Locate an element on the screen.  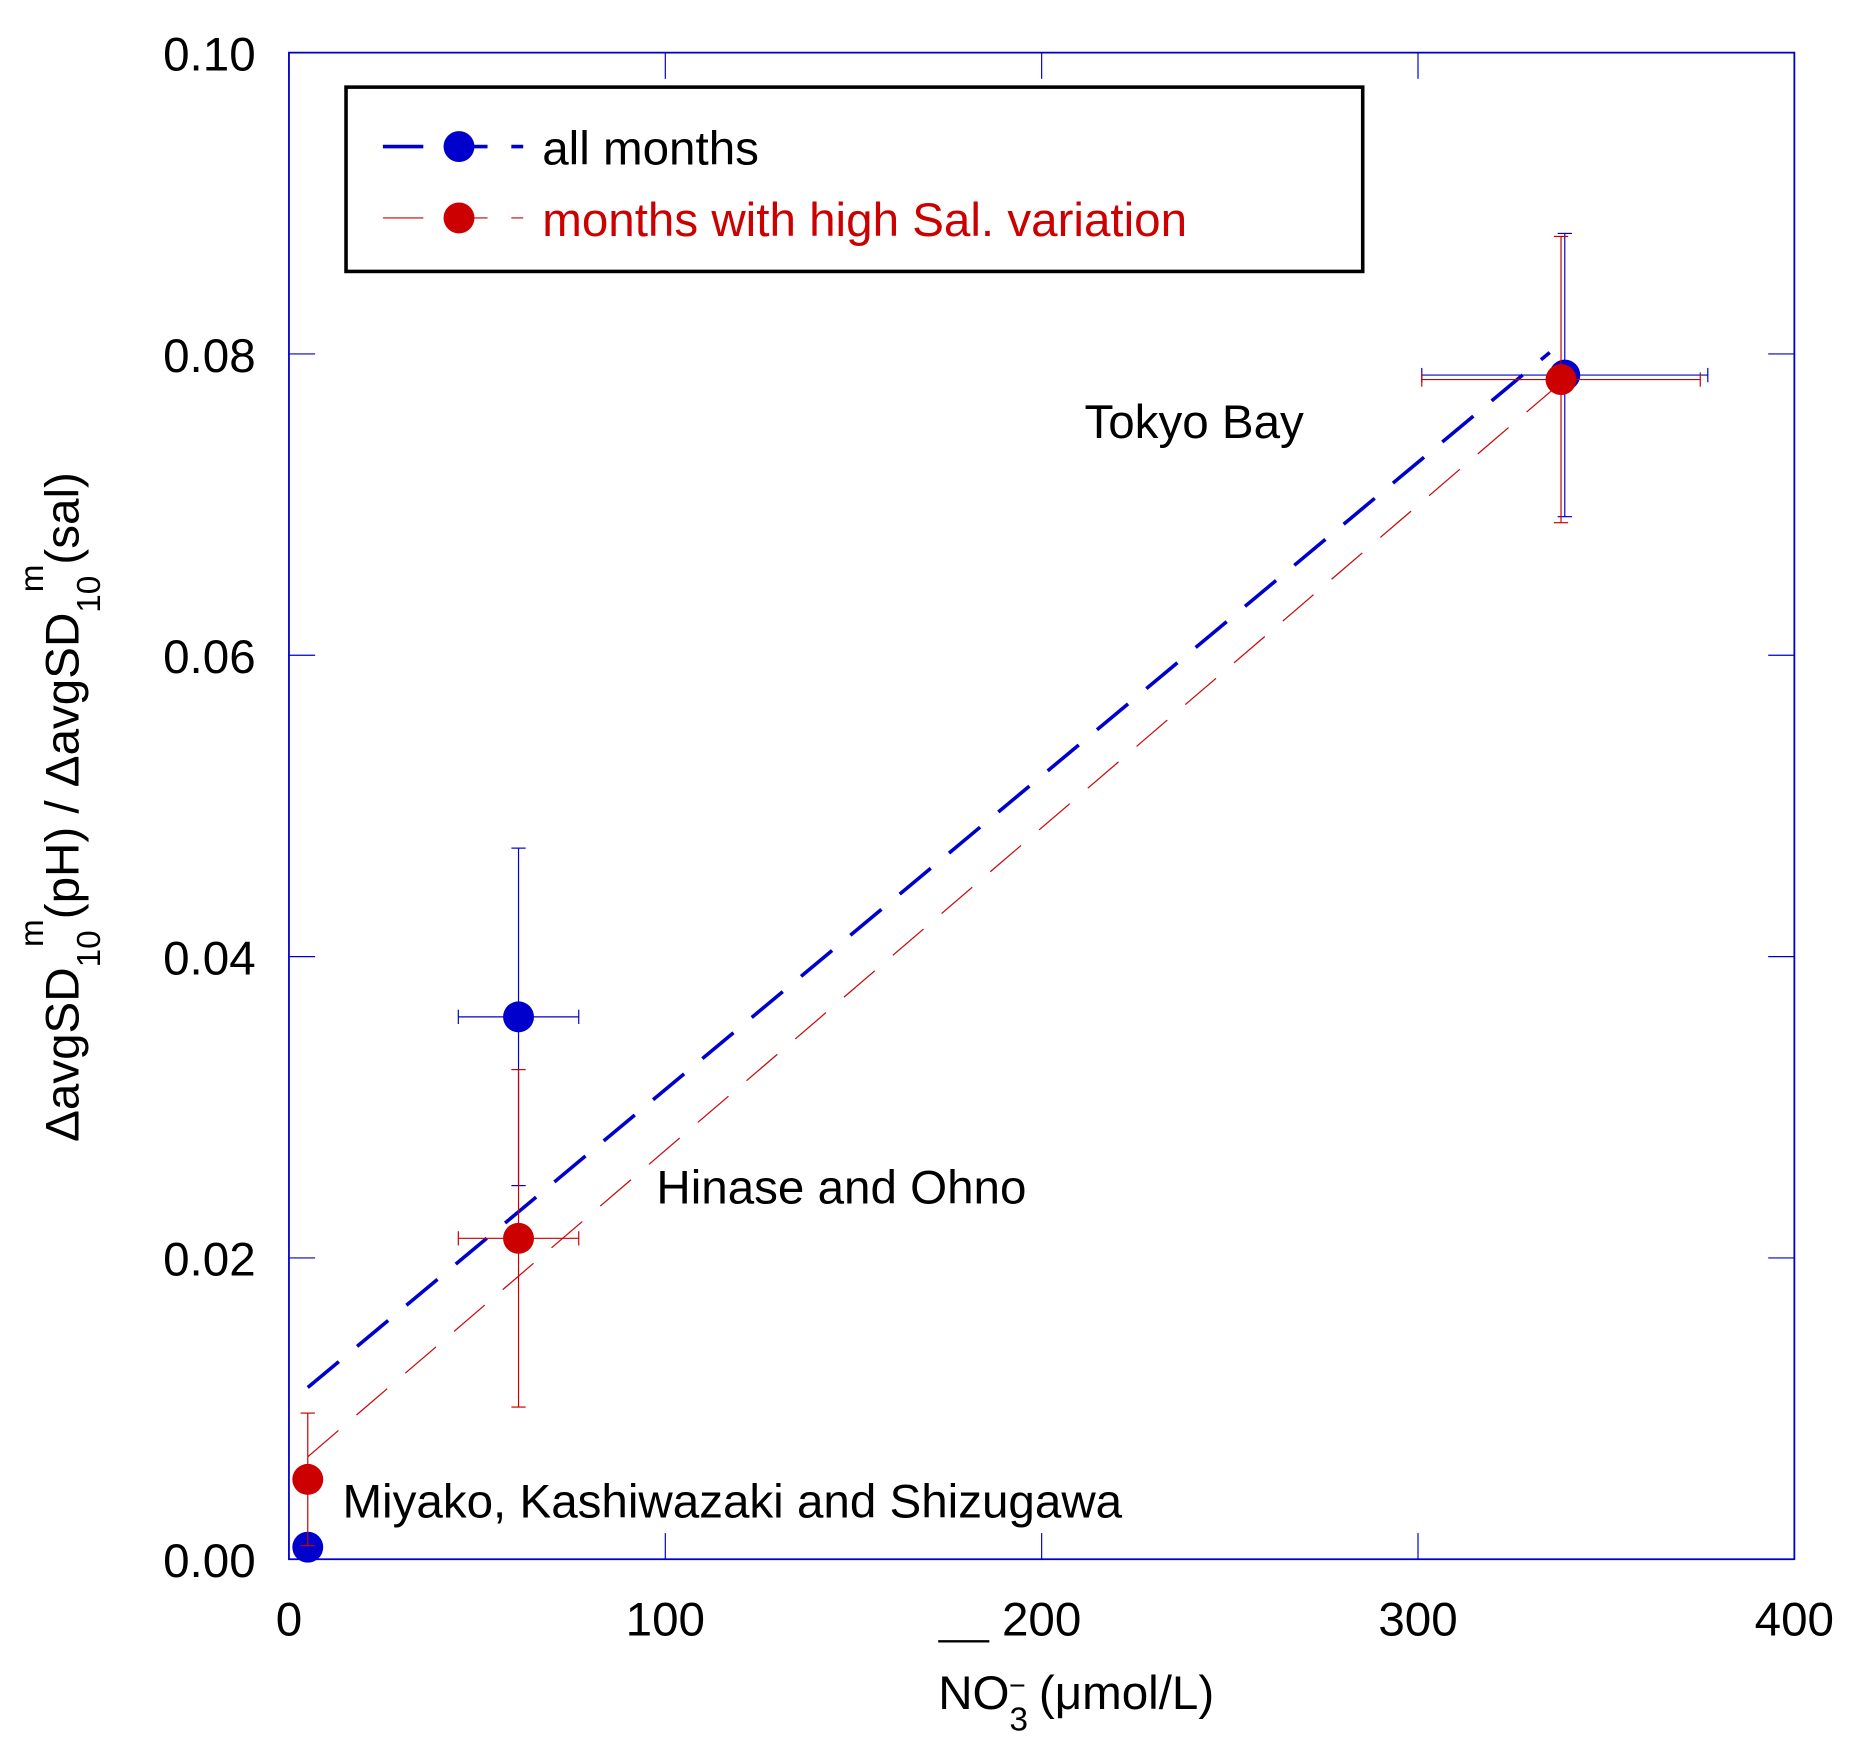
y-label-p2: (pH) / ΔavgSD is located at coordinates (62, 766).